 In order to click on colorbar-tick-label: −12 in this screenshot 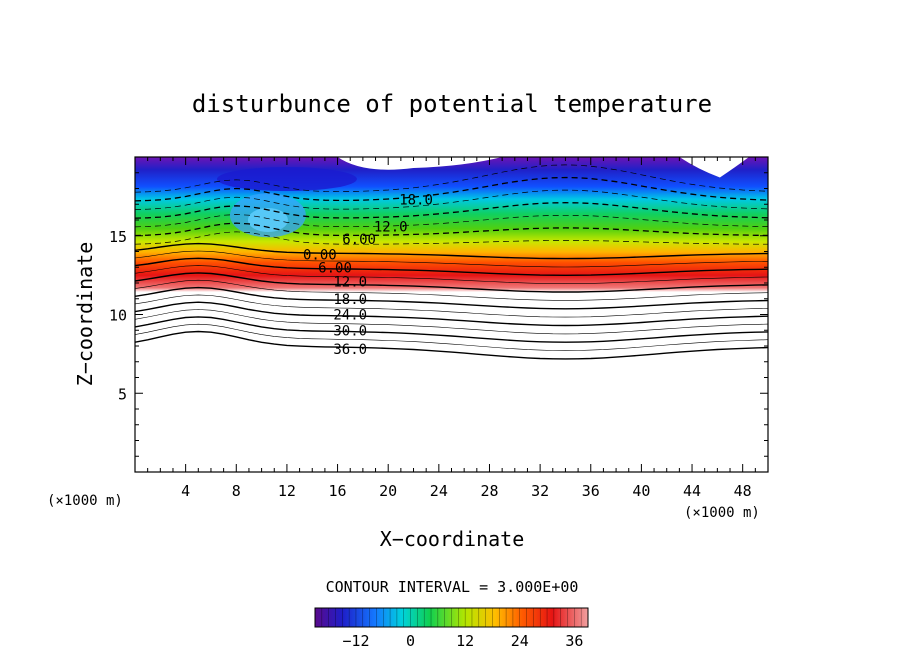, I will do `click(355, 641)`.